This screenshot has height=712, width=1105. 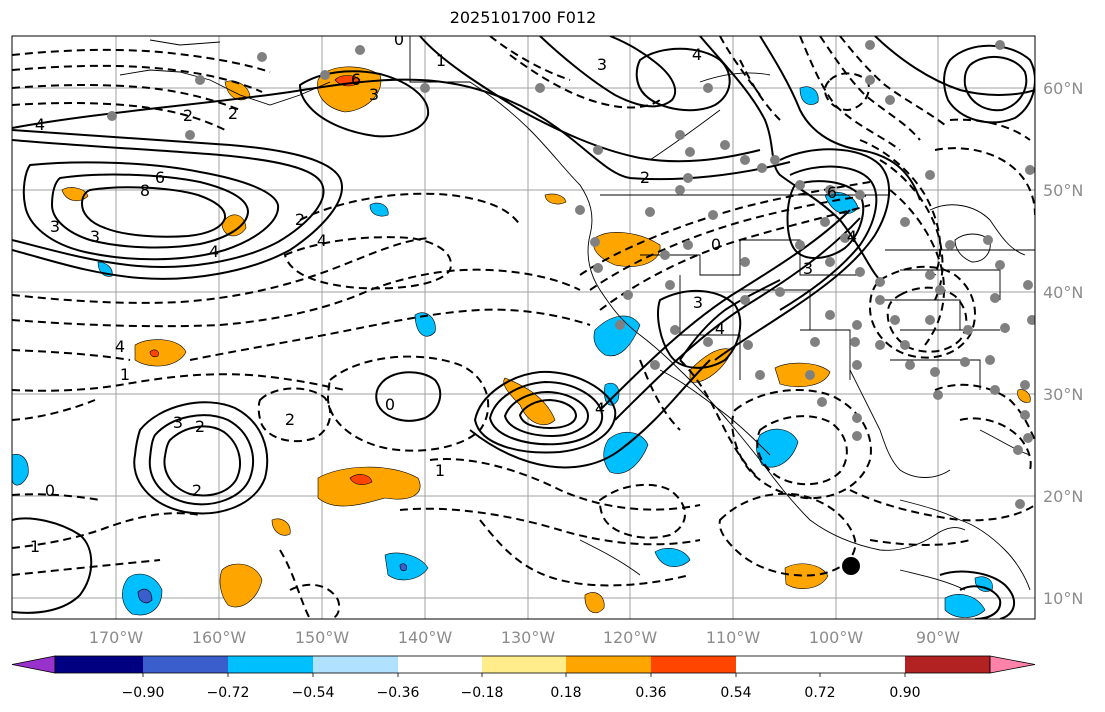 I want to click on longitude-label: 110°W, so click(x=733, y=637).